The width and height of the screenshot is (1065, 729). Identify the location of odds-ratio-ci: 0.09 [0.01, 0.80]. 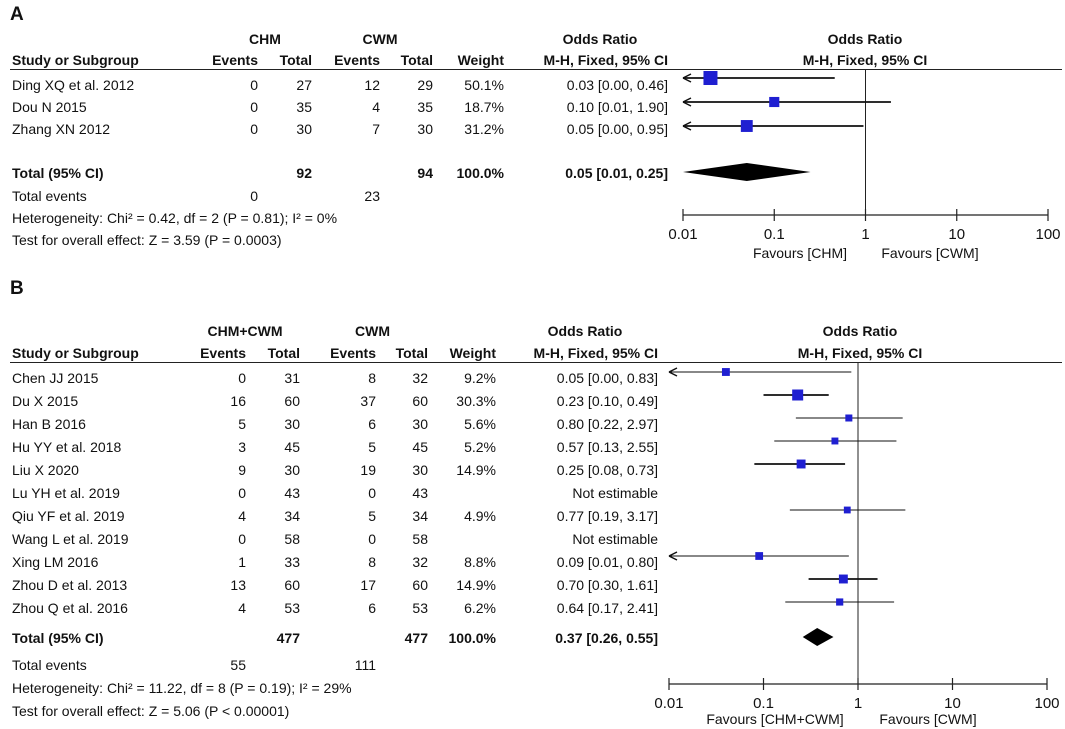
(607, 562).